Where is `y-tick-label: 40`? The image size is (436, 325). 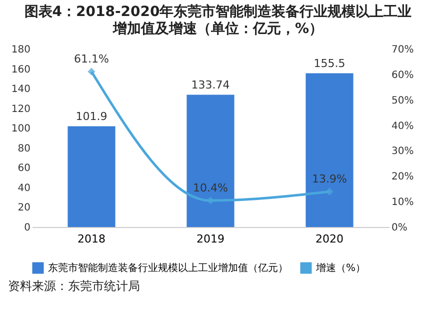 y-tick-label: 40 is located at coordinates (24, 188).